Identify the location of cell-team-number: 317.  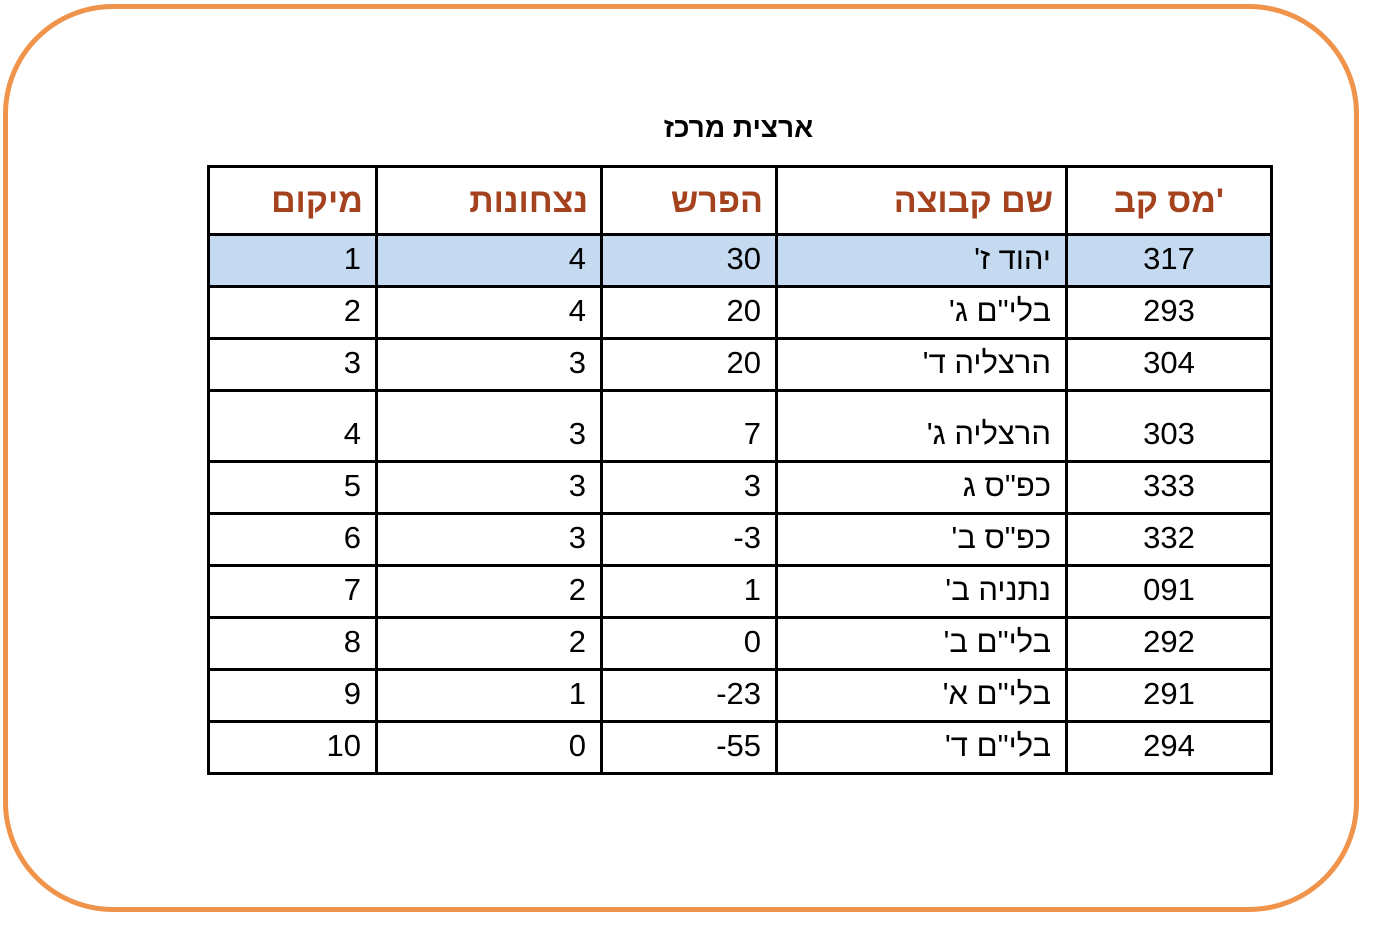
(1169, 260).